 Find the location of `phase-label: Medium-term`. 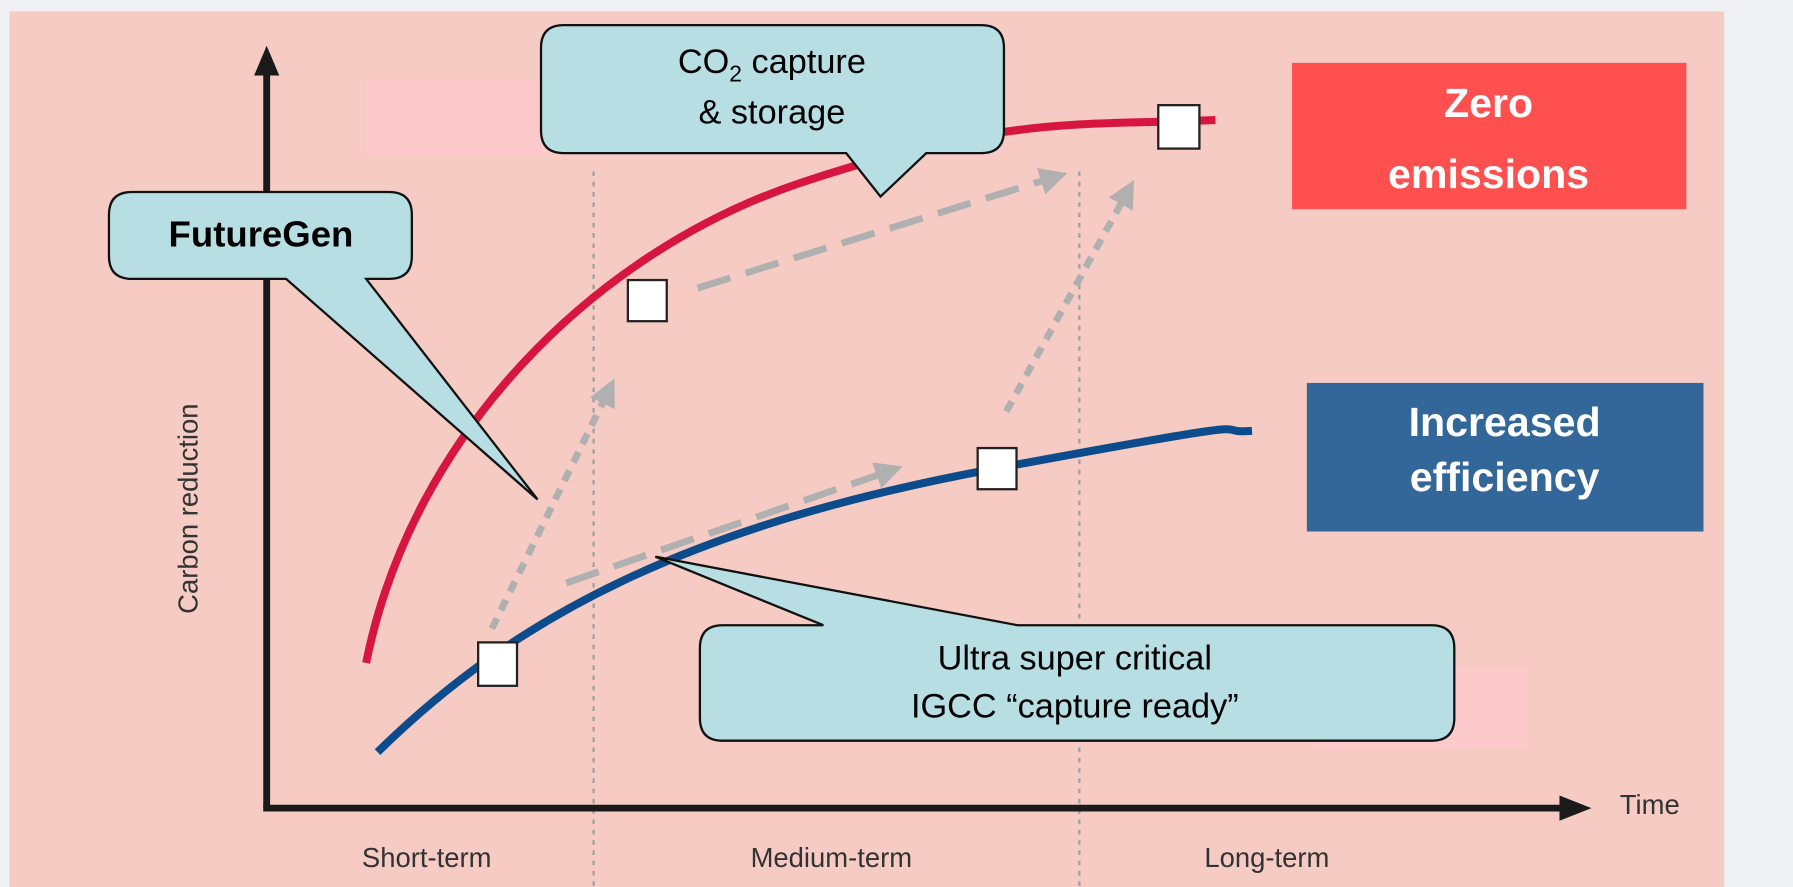

phase-label: Medium-term is located at coordinates (832, 857).